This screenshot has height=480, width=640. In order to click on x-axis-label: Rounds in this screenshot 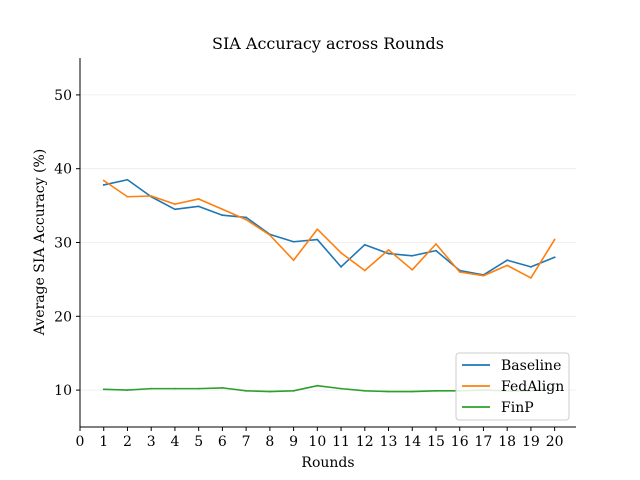, I will do `click(327, 463)`.